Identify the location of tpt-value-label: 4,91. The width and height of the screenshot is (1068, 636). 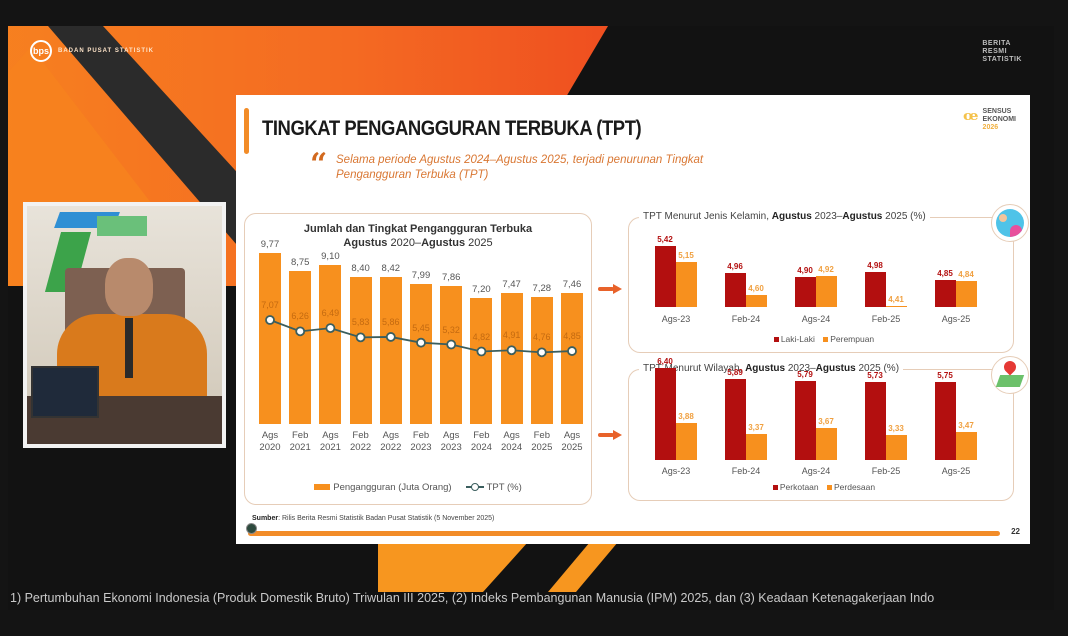
(511, 335).